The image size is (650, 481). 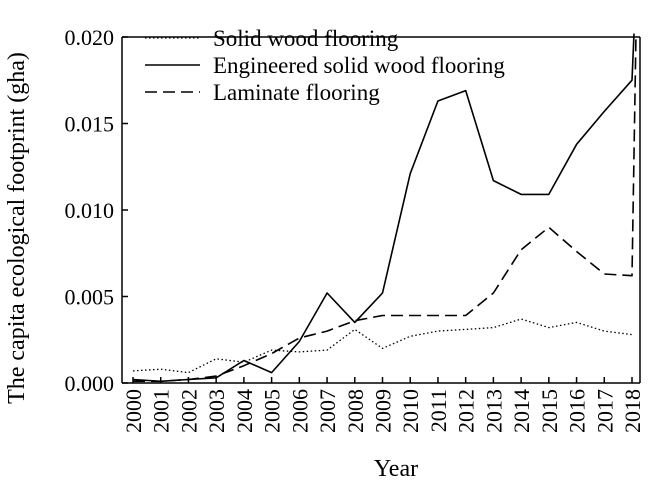 What do you see at coordinates (521, 411) in the screenshot?
I see `x-tick-label: 2014` at bounding box center [521, 411].